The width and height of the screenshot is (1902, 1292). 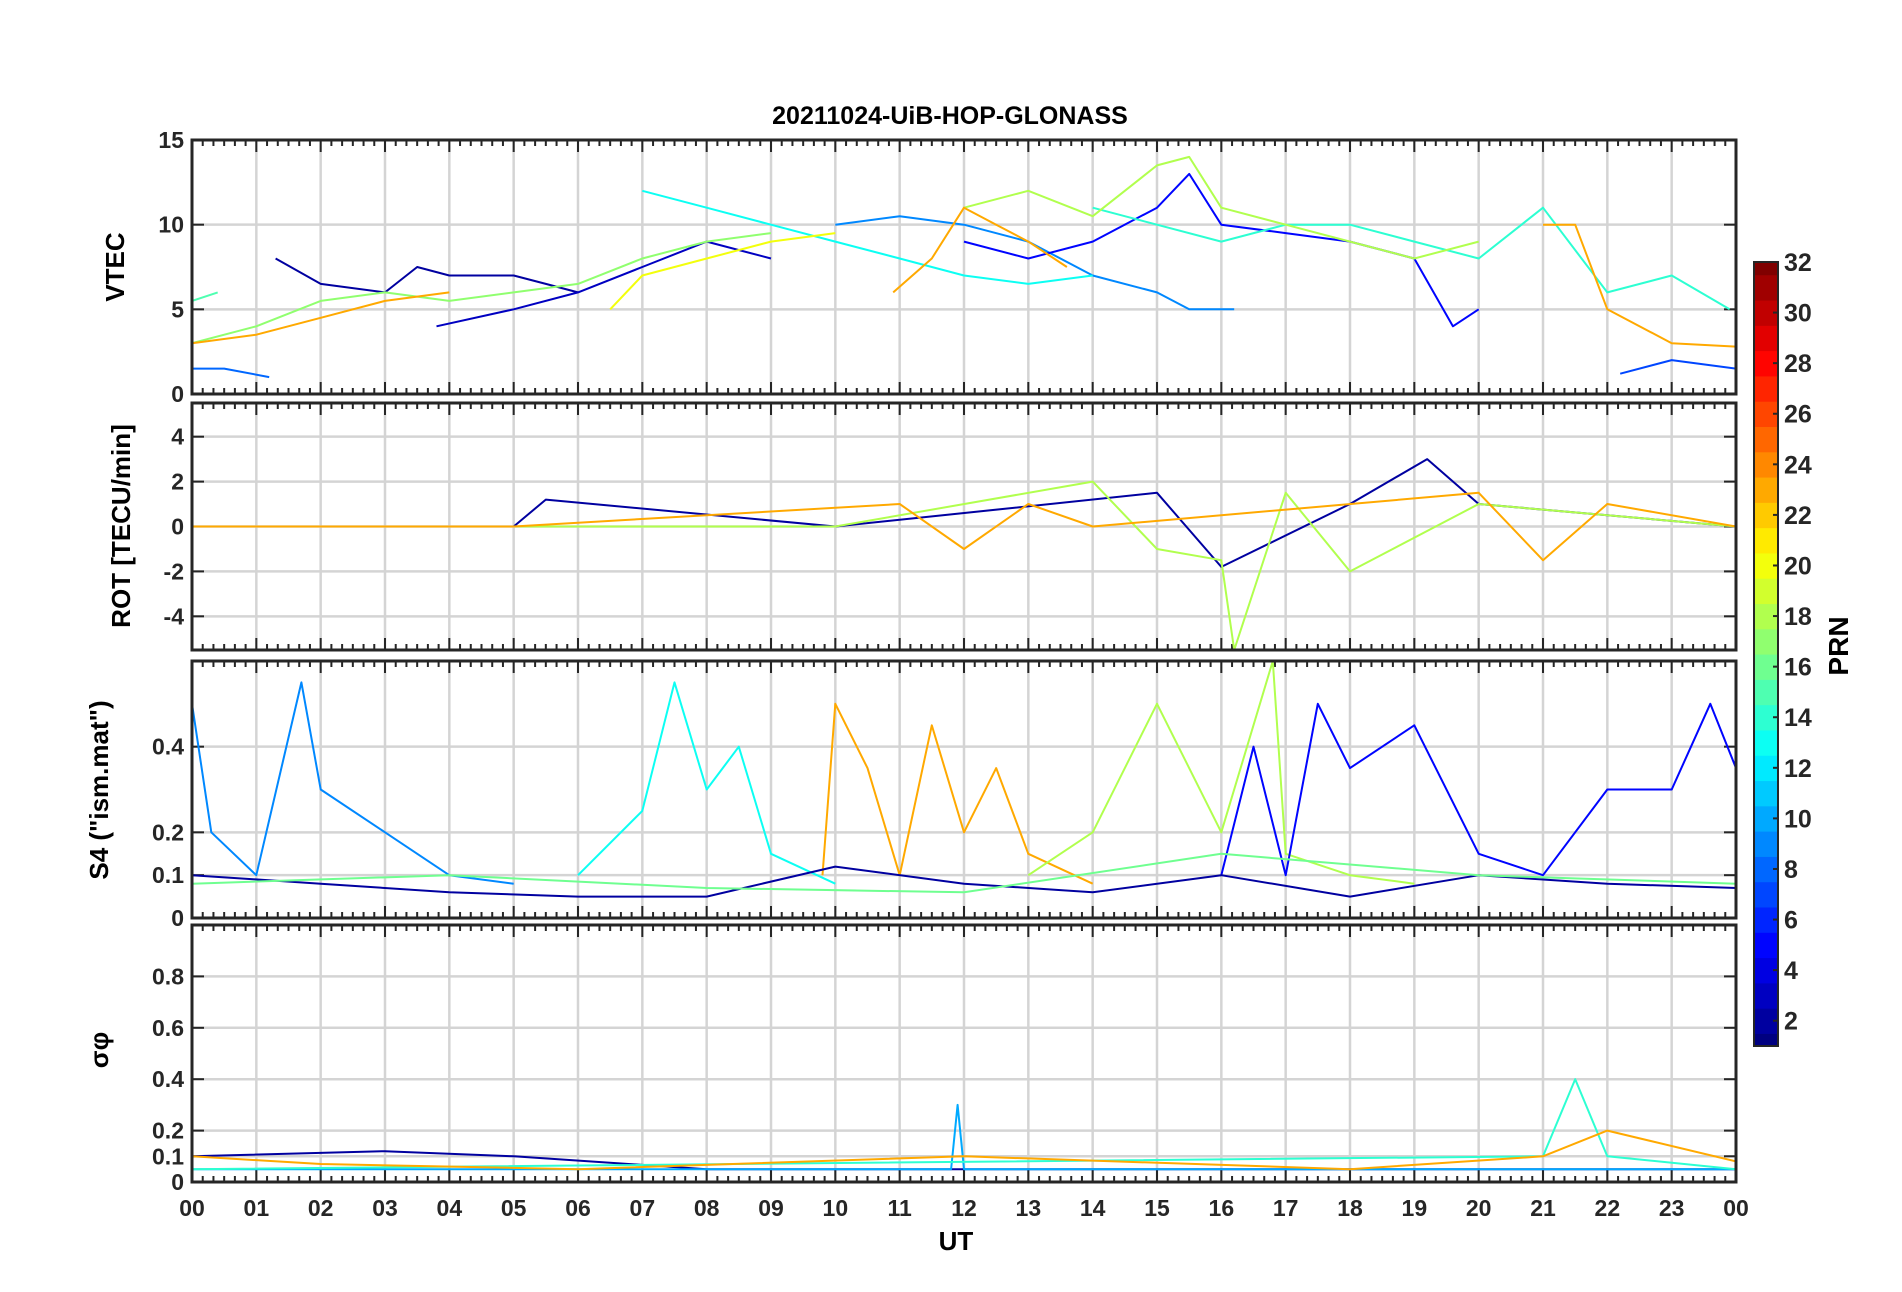 What do you see at coordinates (1798, 819) in the screenshot?
I see `colorbar-tick-label: 10` at bounding box center [1798, 819].